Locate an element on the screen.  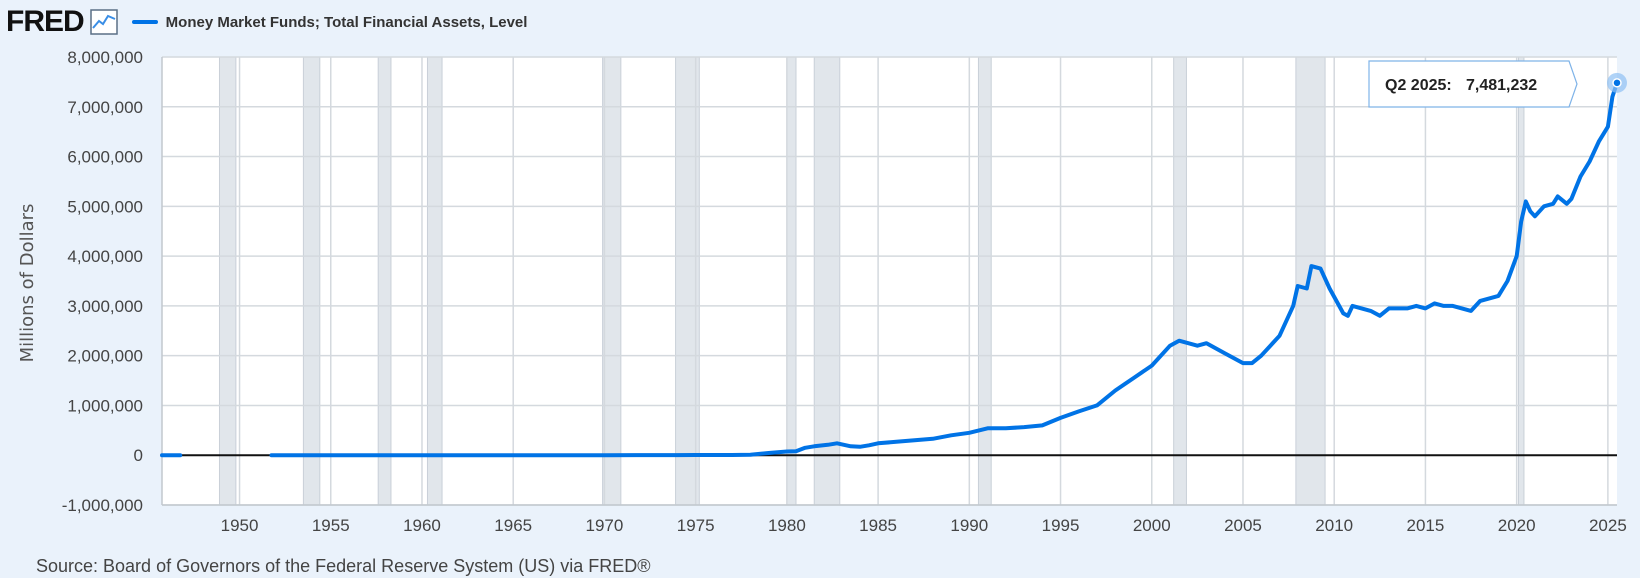
y-axis-label: Millions of Dollars is located at coordinates (27, 283).